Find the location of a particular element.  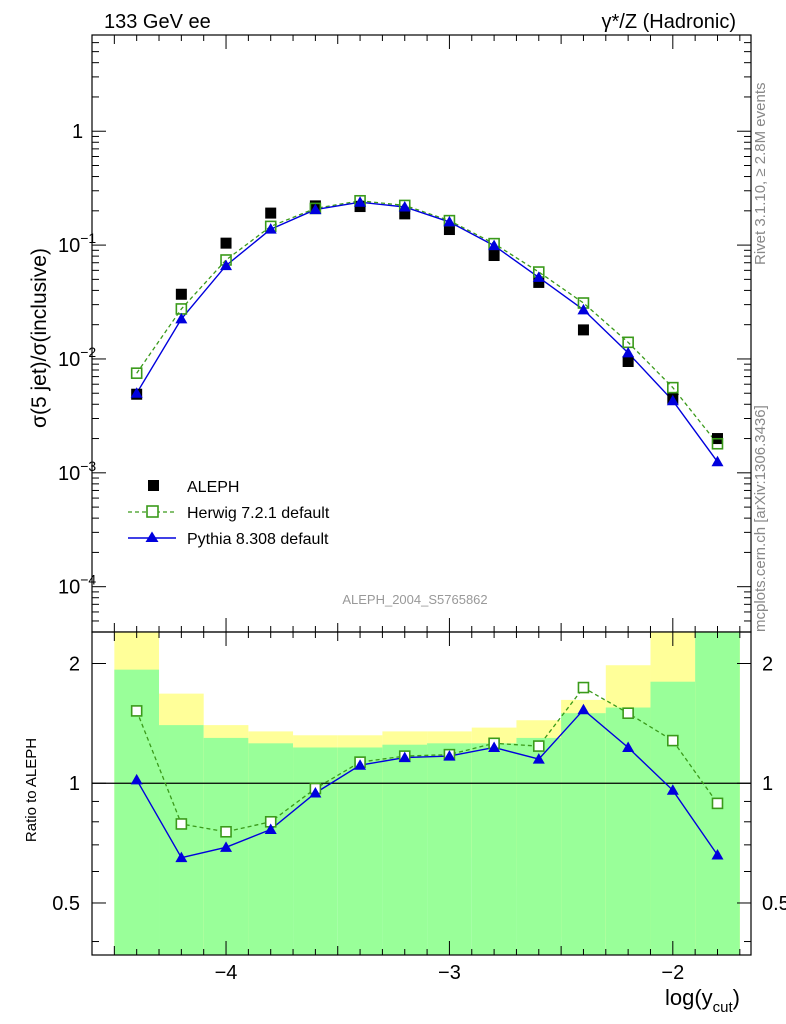

legend-herwig-marker is located at coordinates (152, 511).